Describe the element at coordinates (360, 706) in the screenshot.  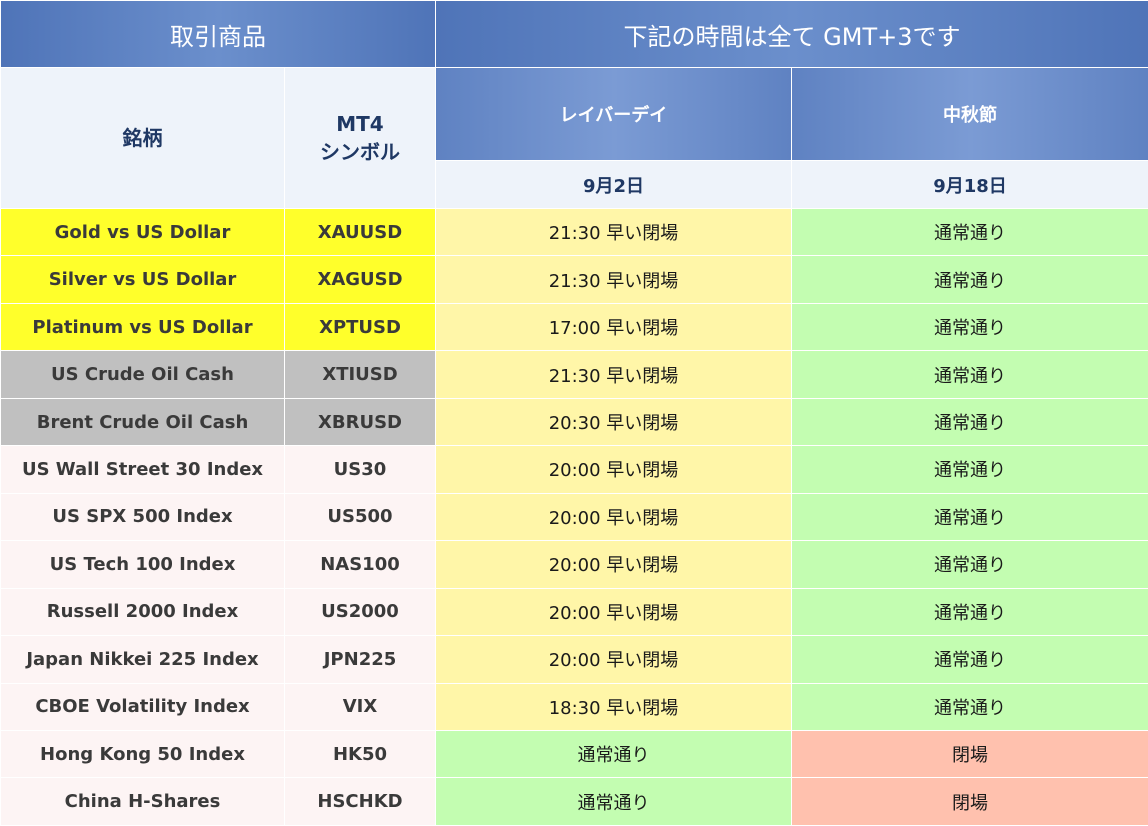
I see `instrument-symbol: VIX` at that location.